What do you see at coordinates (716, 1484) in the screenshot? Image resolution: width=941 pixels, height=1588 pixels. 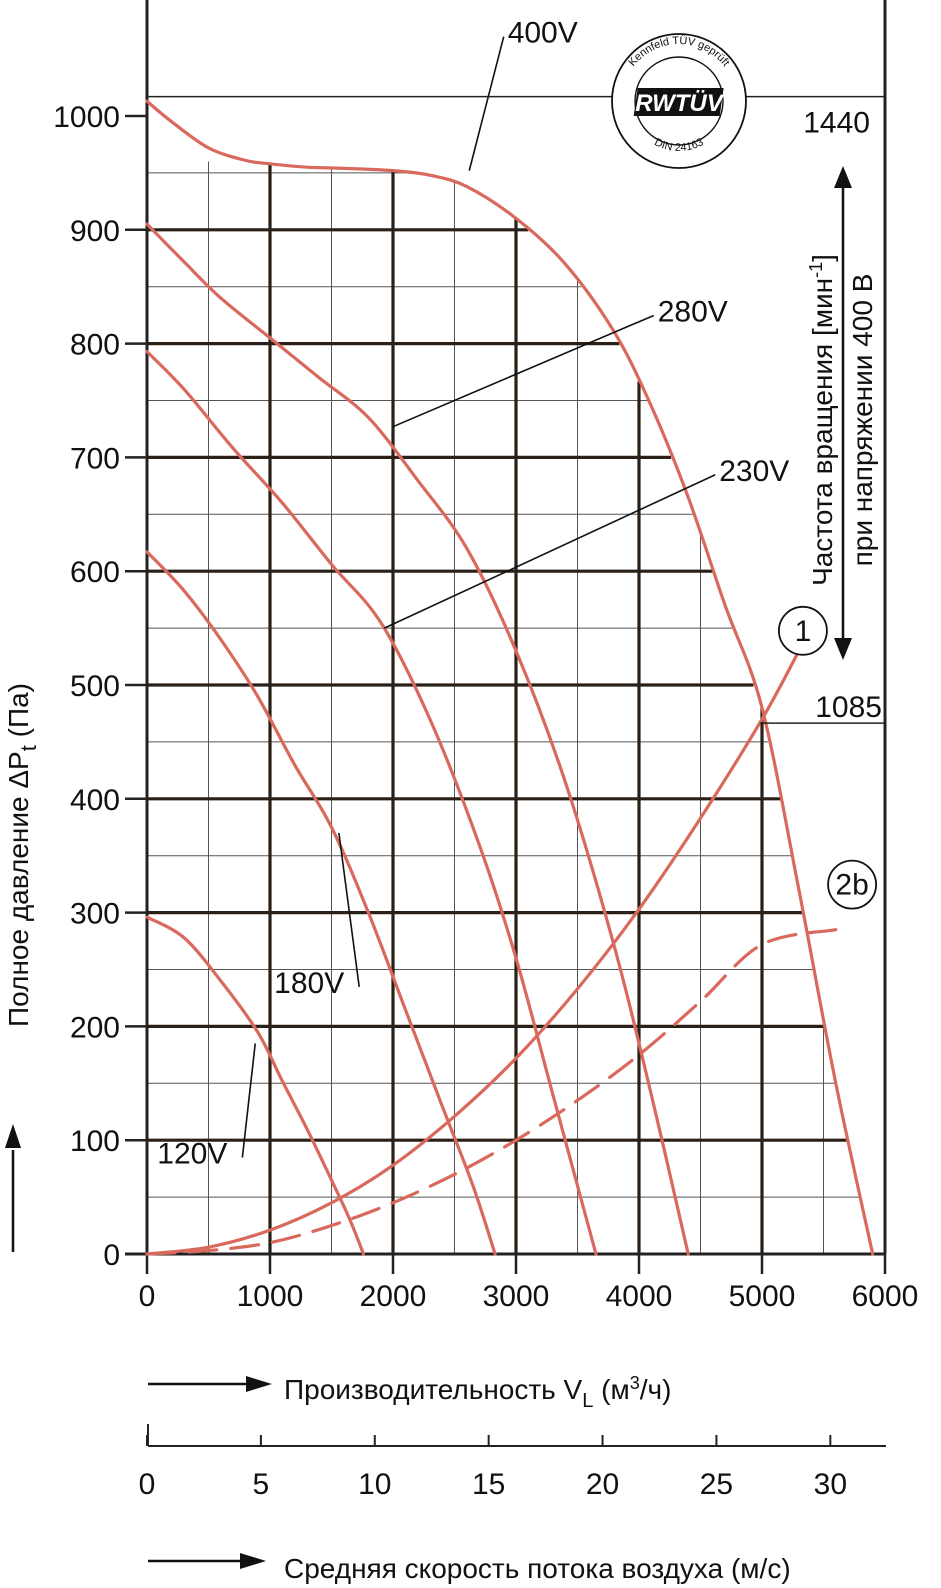 I see `x2-tick-label: 25` at bounding box center [716, 1484].